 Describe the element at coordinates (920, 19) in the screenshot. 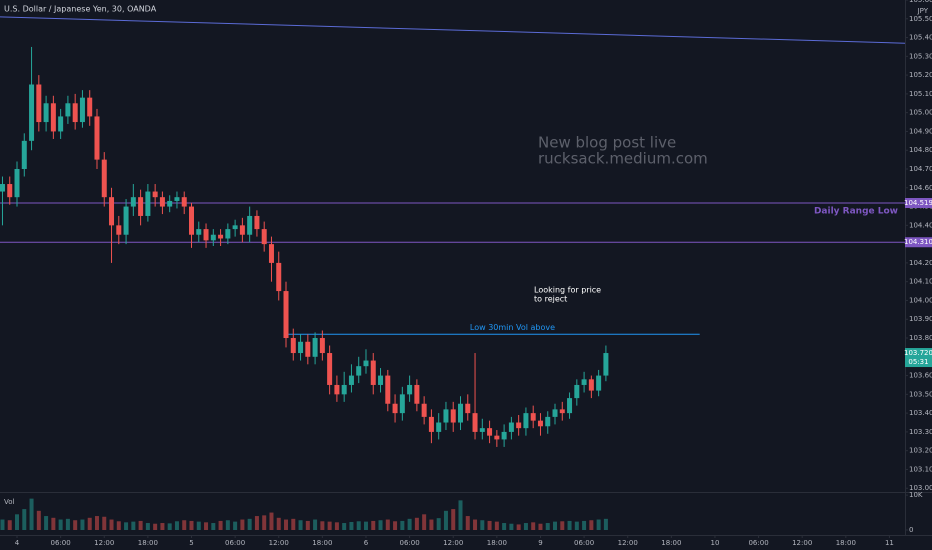

I see `y-tick-label: 105.500` at that location.